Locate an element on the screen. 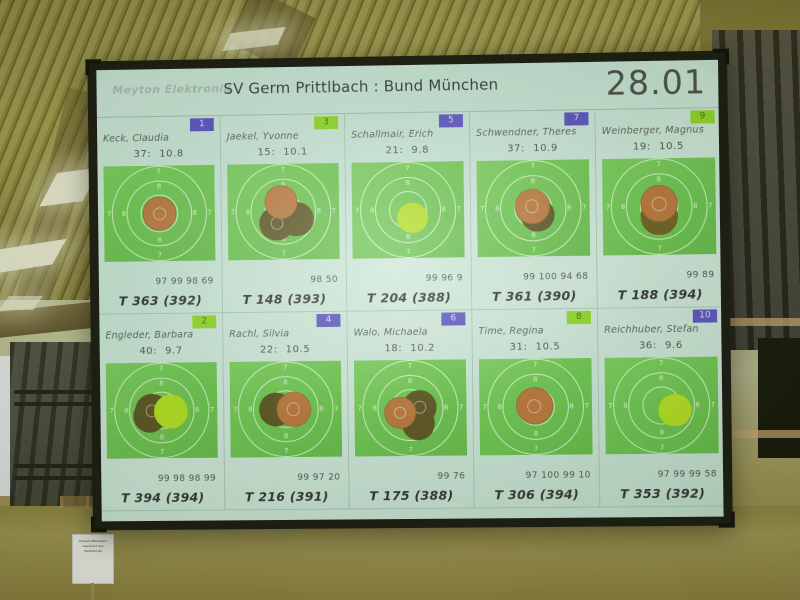 This screenshot has height=600, width=800. frame-corner-icon is located at coordinates (726, 519).